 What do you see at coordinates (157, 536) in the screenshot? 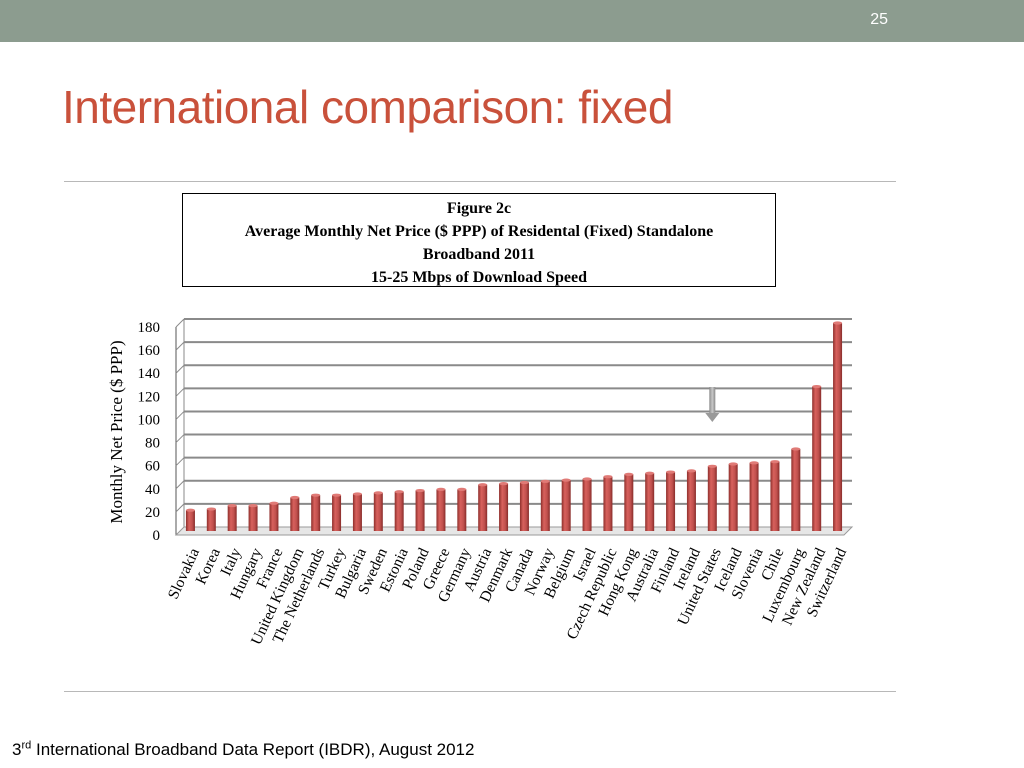
I see `y-tick-label: 0` at bounding box center [157, 536].